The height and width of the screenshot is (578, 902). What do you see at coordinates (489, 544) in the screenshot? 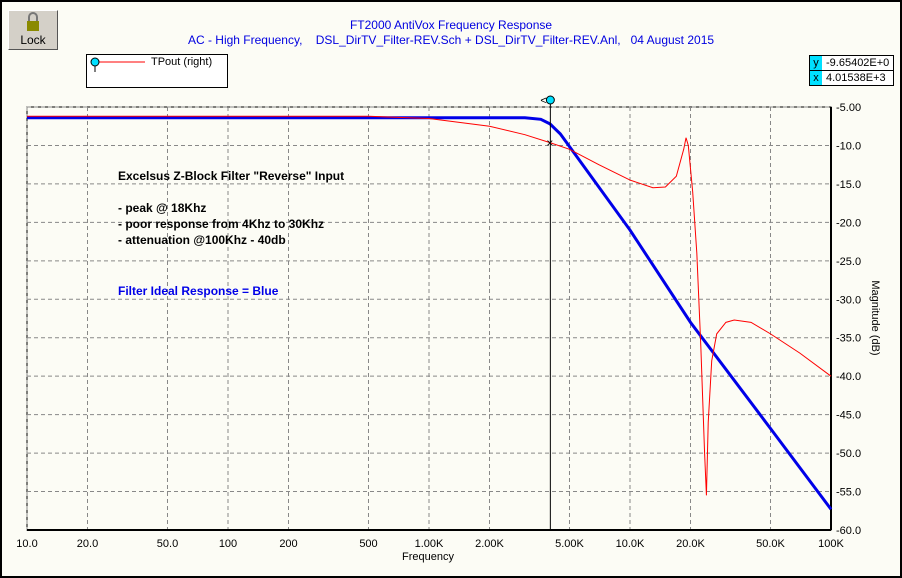
I see `x-tick-label: 2.00K` at bounding box center [489, 544].